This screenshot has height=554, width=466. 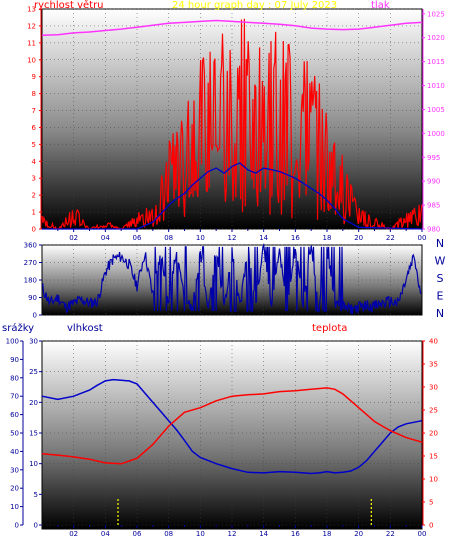 I want to click on pressure-tick-label: 1015, so click(x=436, y=62).